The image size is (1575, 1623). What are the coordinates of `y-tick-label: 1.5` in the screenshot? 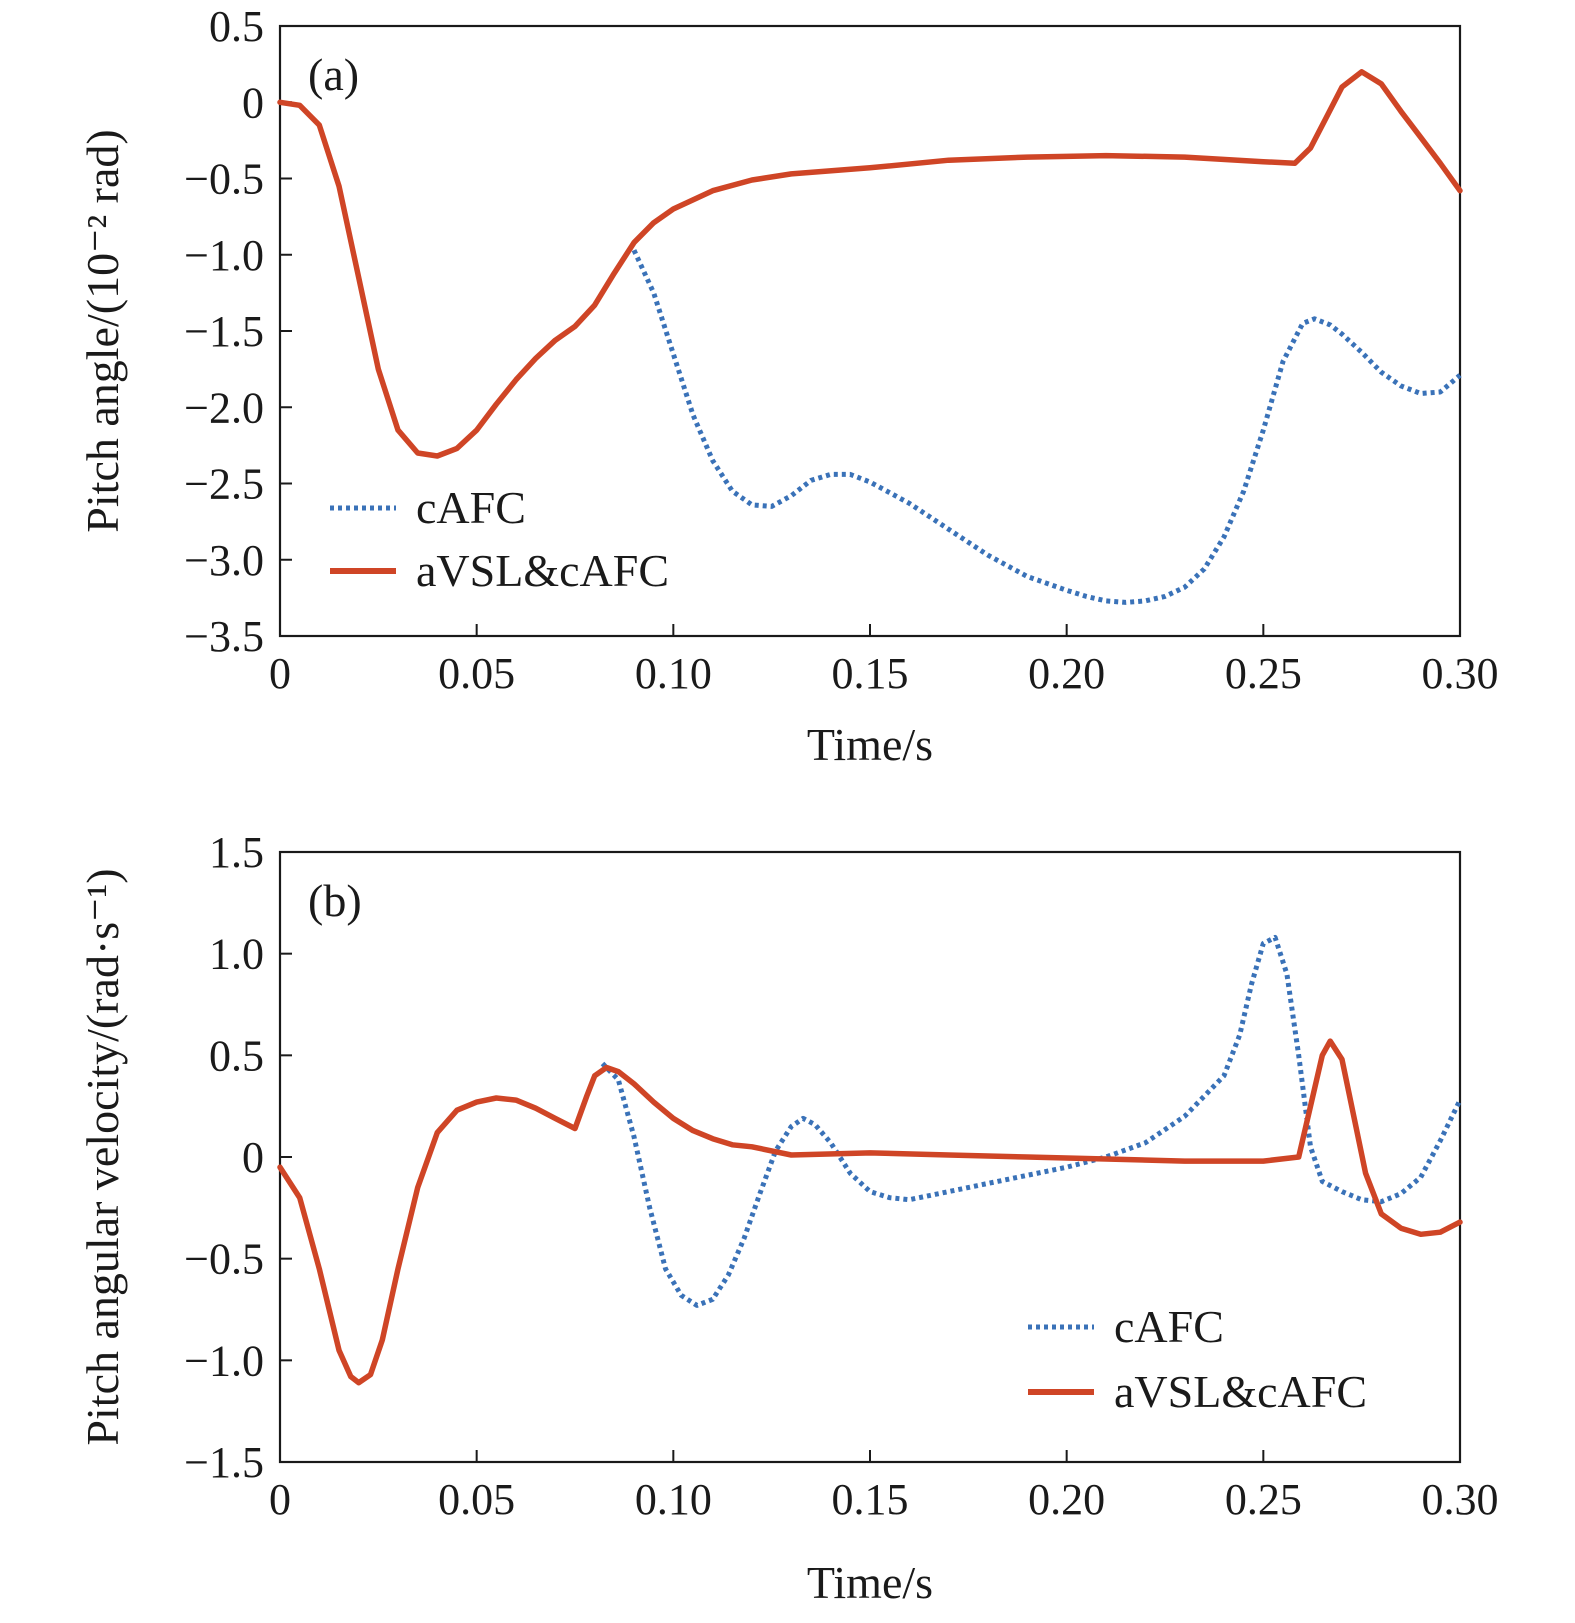 It's located at (236, 852).